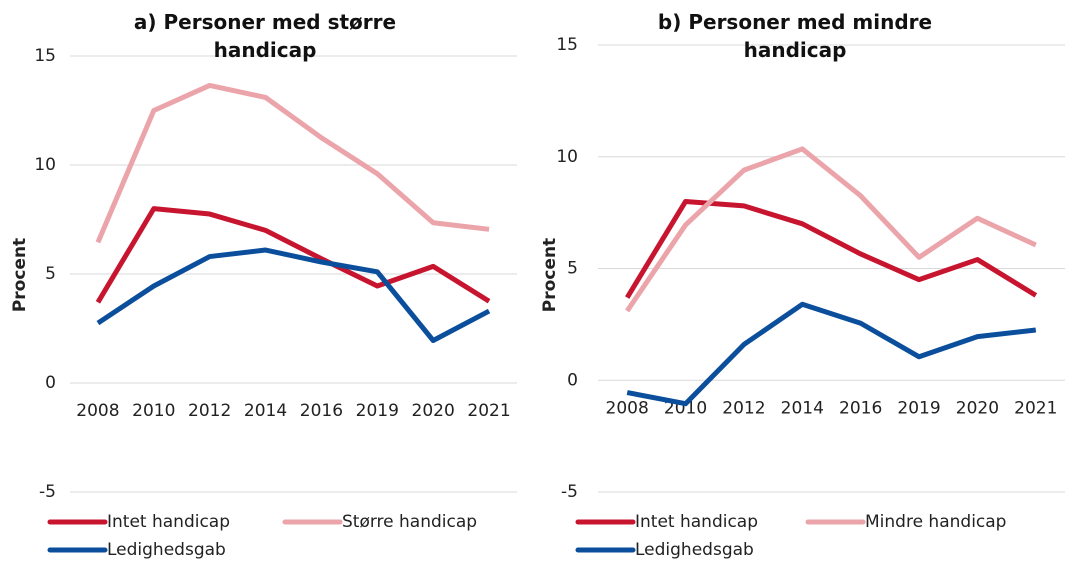 The image size is (1065, 562). I want to click on chart-title: b) Personer med mindre handicap, so click(795, 36).